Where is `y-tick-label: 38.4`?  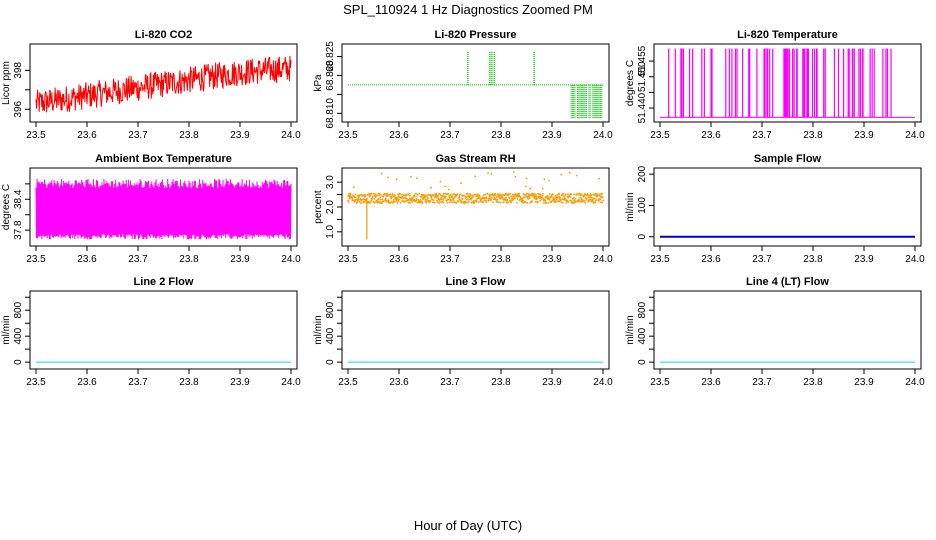 y-tick-label: 38.4 is located at coordinates (18, 199).